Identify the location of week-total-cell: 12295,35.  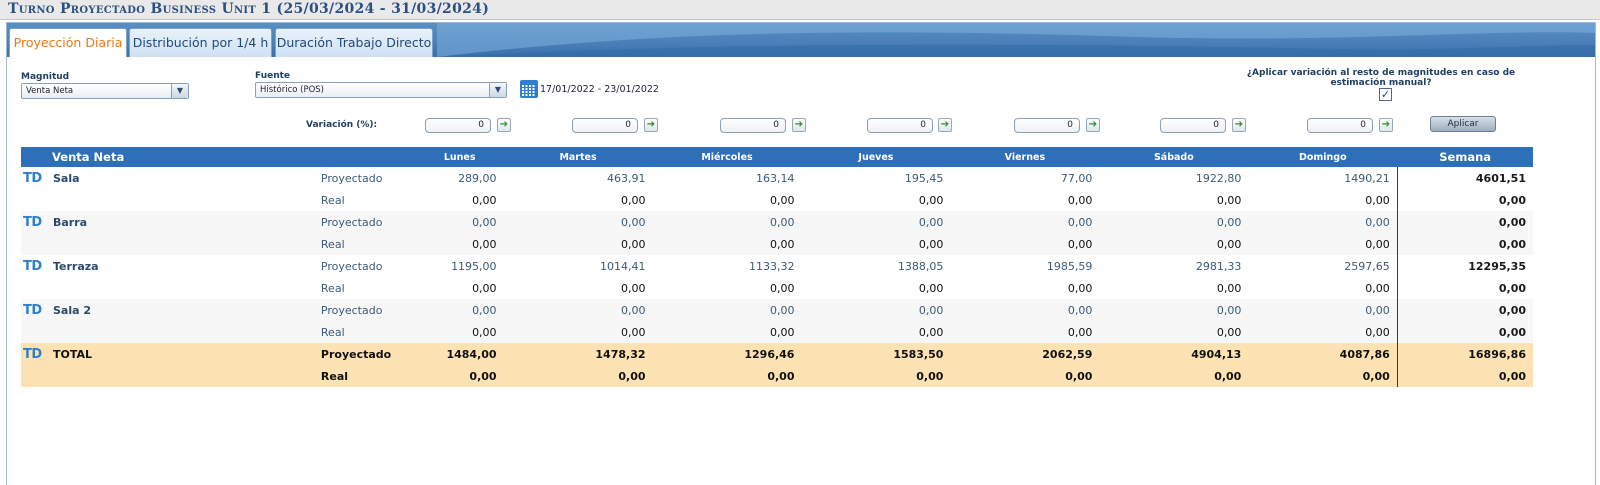
(1464, 266).